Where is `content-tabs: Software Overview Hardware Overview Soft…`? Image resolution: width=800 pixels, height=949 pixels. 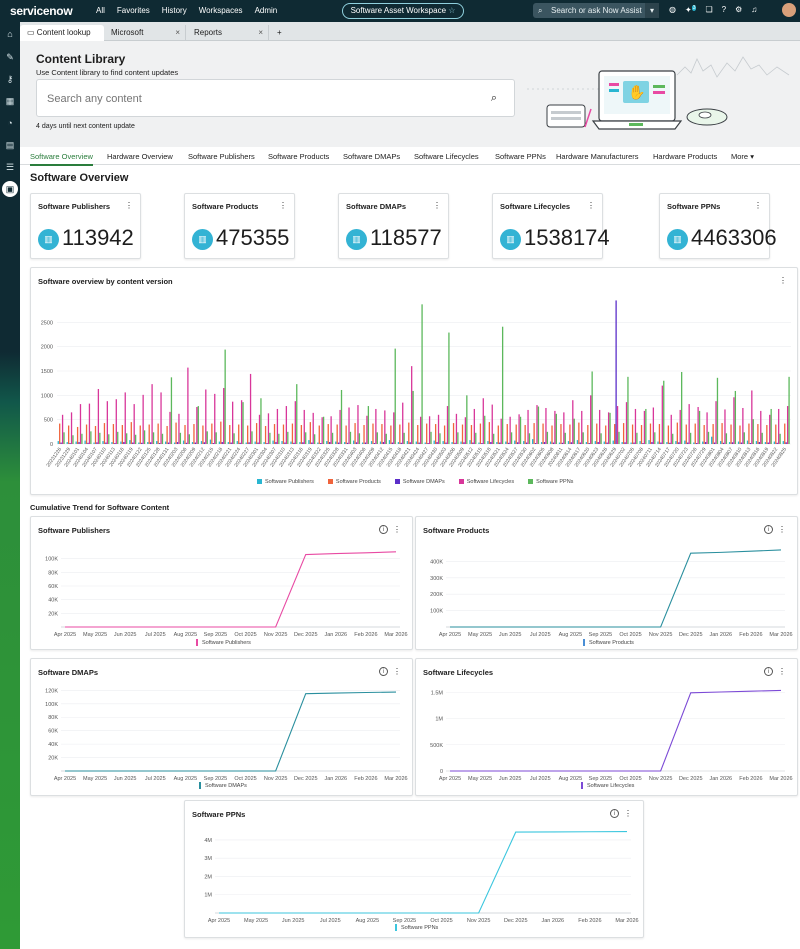
content-tabs: Software Overview Hardware Overview Soft… is located at coordinates (410, 156).